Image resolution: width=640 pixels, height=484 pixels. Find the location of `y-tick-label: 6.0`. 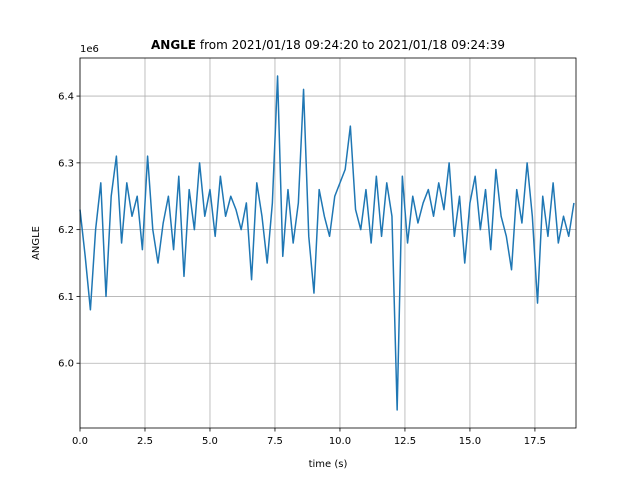

y-tick-label: 6.0 is located at coordinates (66, 364).